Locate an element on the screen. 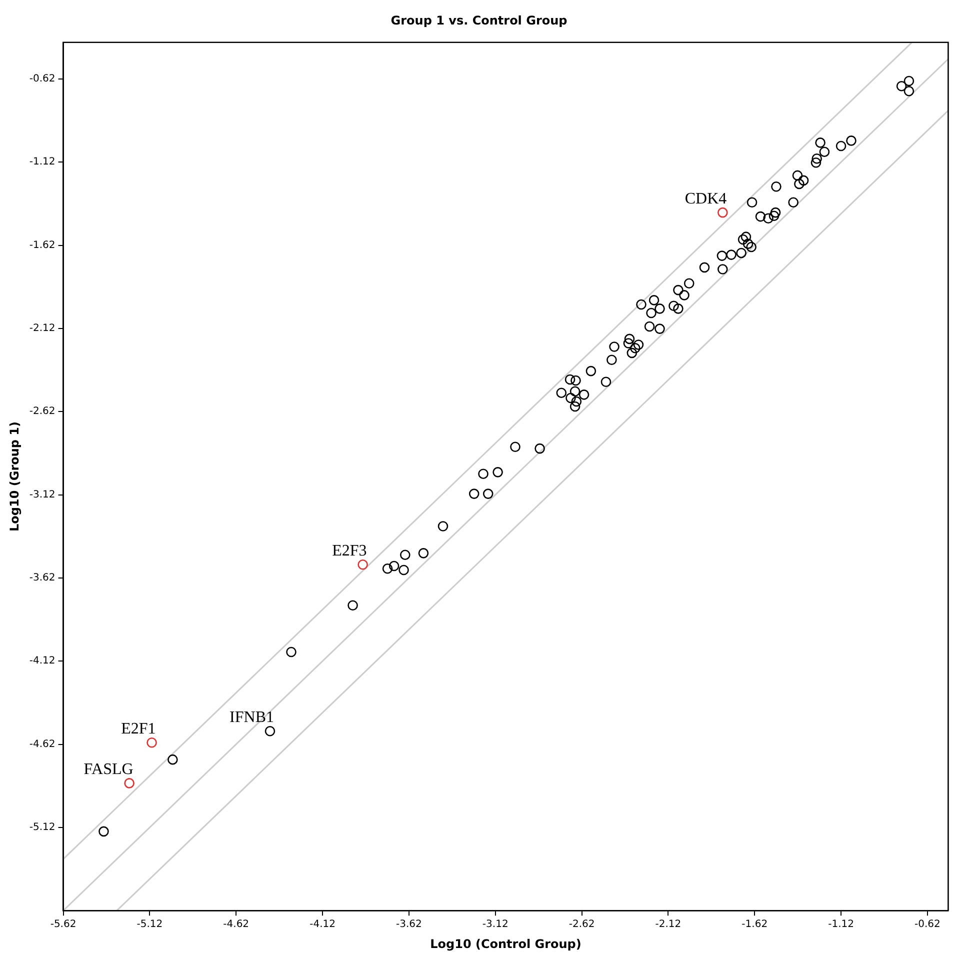 This screenshot has width=954, height=960. x-tick-label: -3.12 is located at coordinates (495, 924).